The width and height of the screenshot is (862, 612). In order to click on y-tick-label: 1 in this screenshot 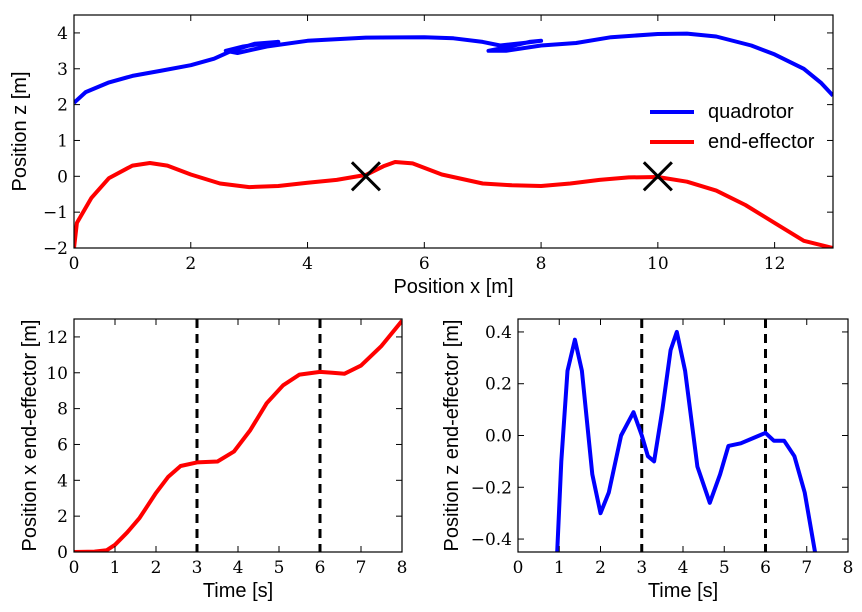, I will do `click(62, 141)`.